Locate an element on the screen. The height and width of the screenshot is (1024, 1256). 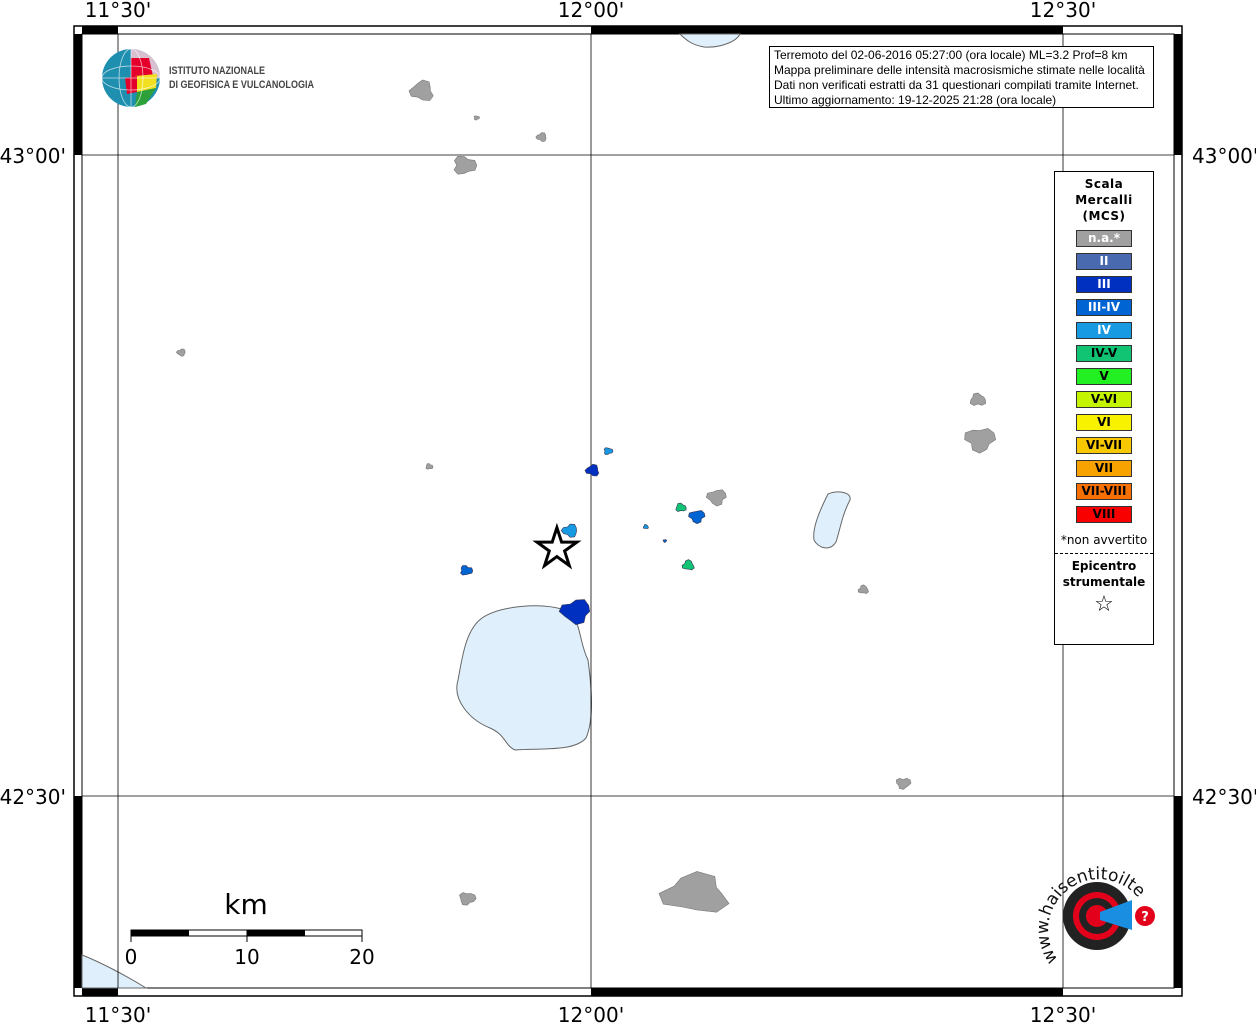
scale-tick-0: 0 is located at coordinates (131, 957).